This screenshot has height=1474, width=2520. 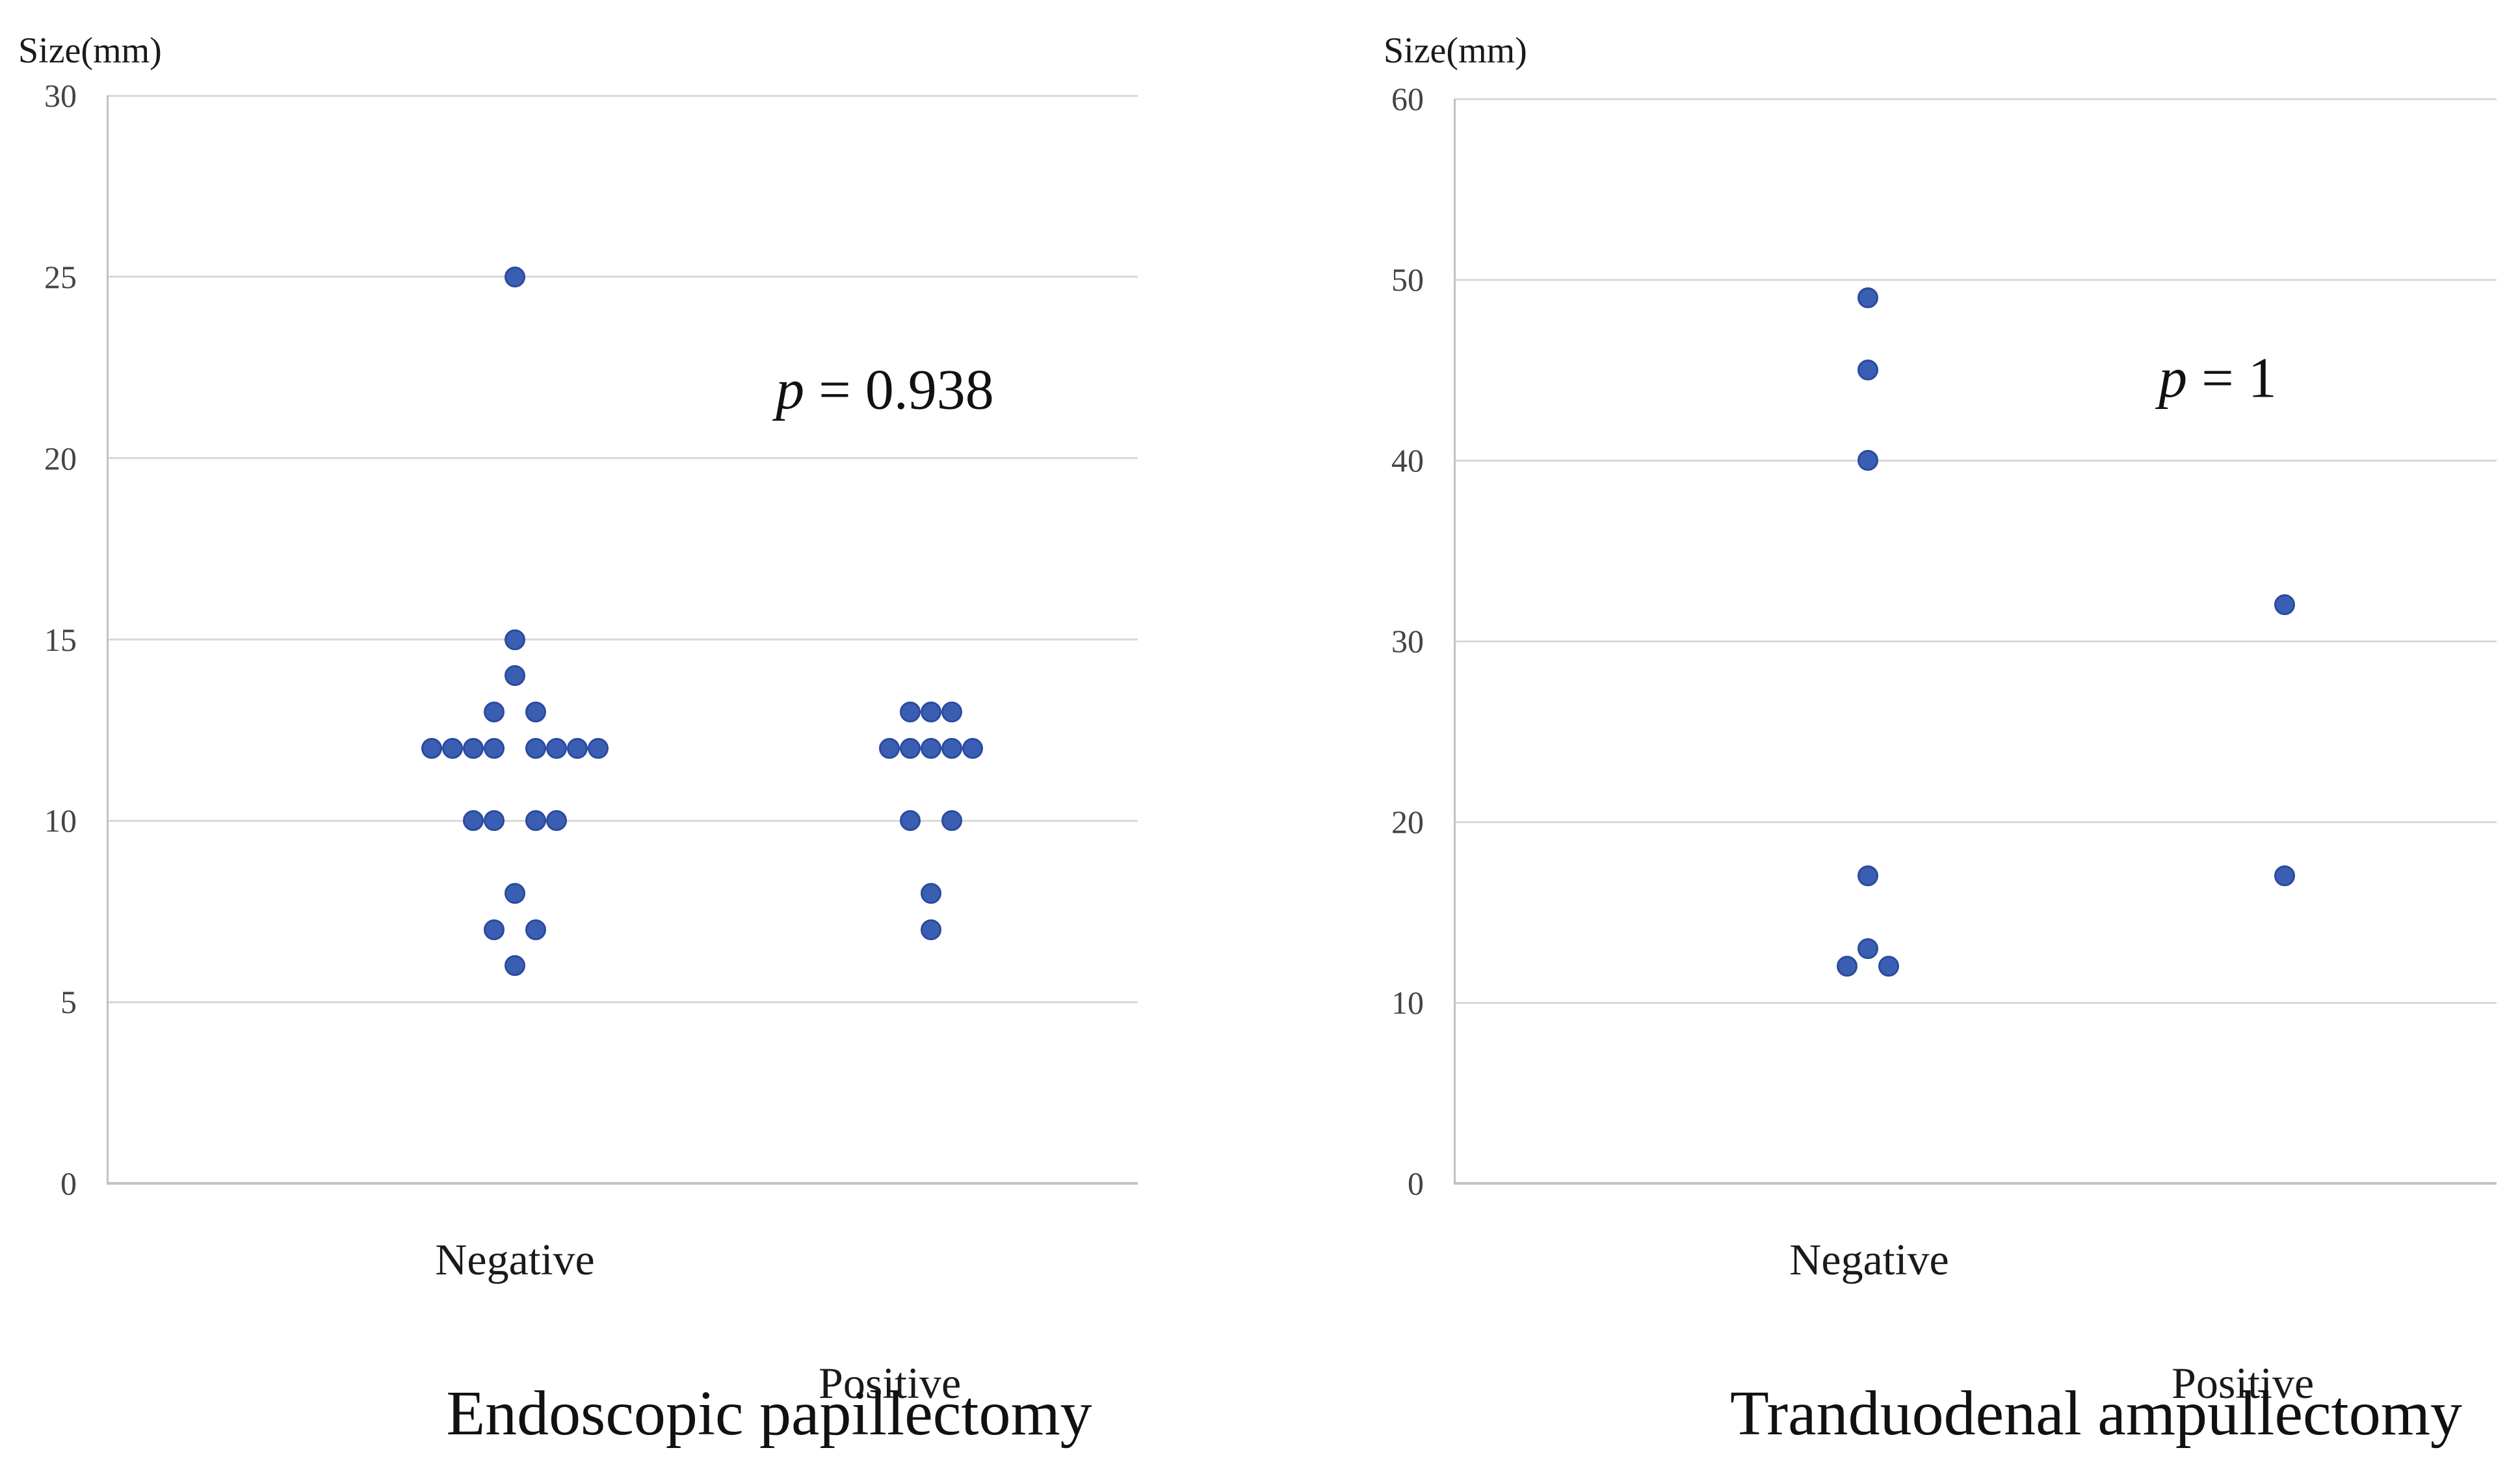 What do you see at coordinates (1407, 461) in the screenshot?
I see `y-tick-label: 40` at bounding box center [1407, 461].